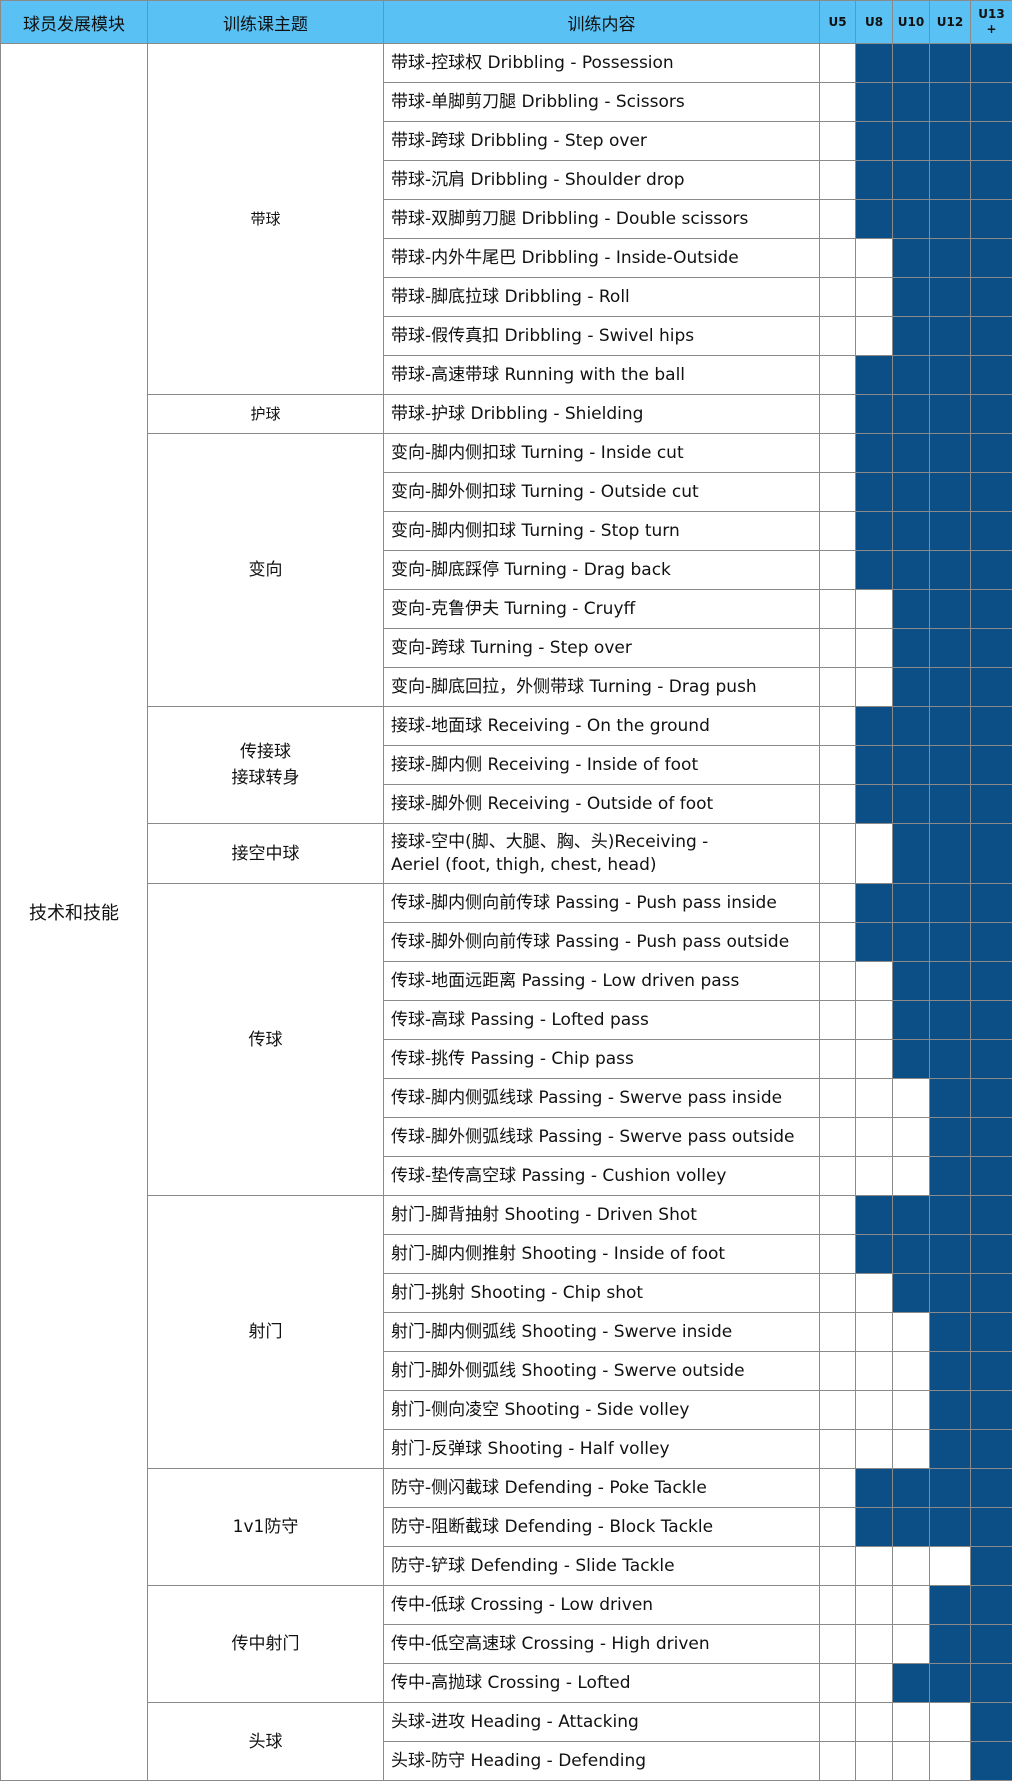 The width and height of the screenshot is (1012, 1781). What do you see at coordinates (506, 1254) in the screenshot?
I see `table-row: 射门-脚内侧推射 Shooting - Inside of foot` at bounding box center [506, 1254].